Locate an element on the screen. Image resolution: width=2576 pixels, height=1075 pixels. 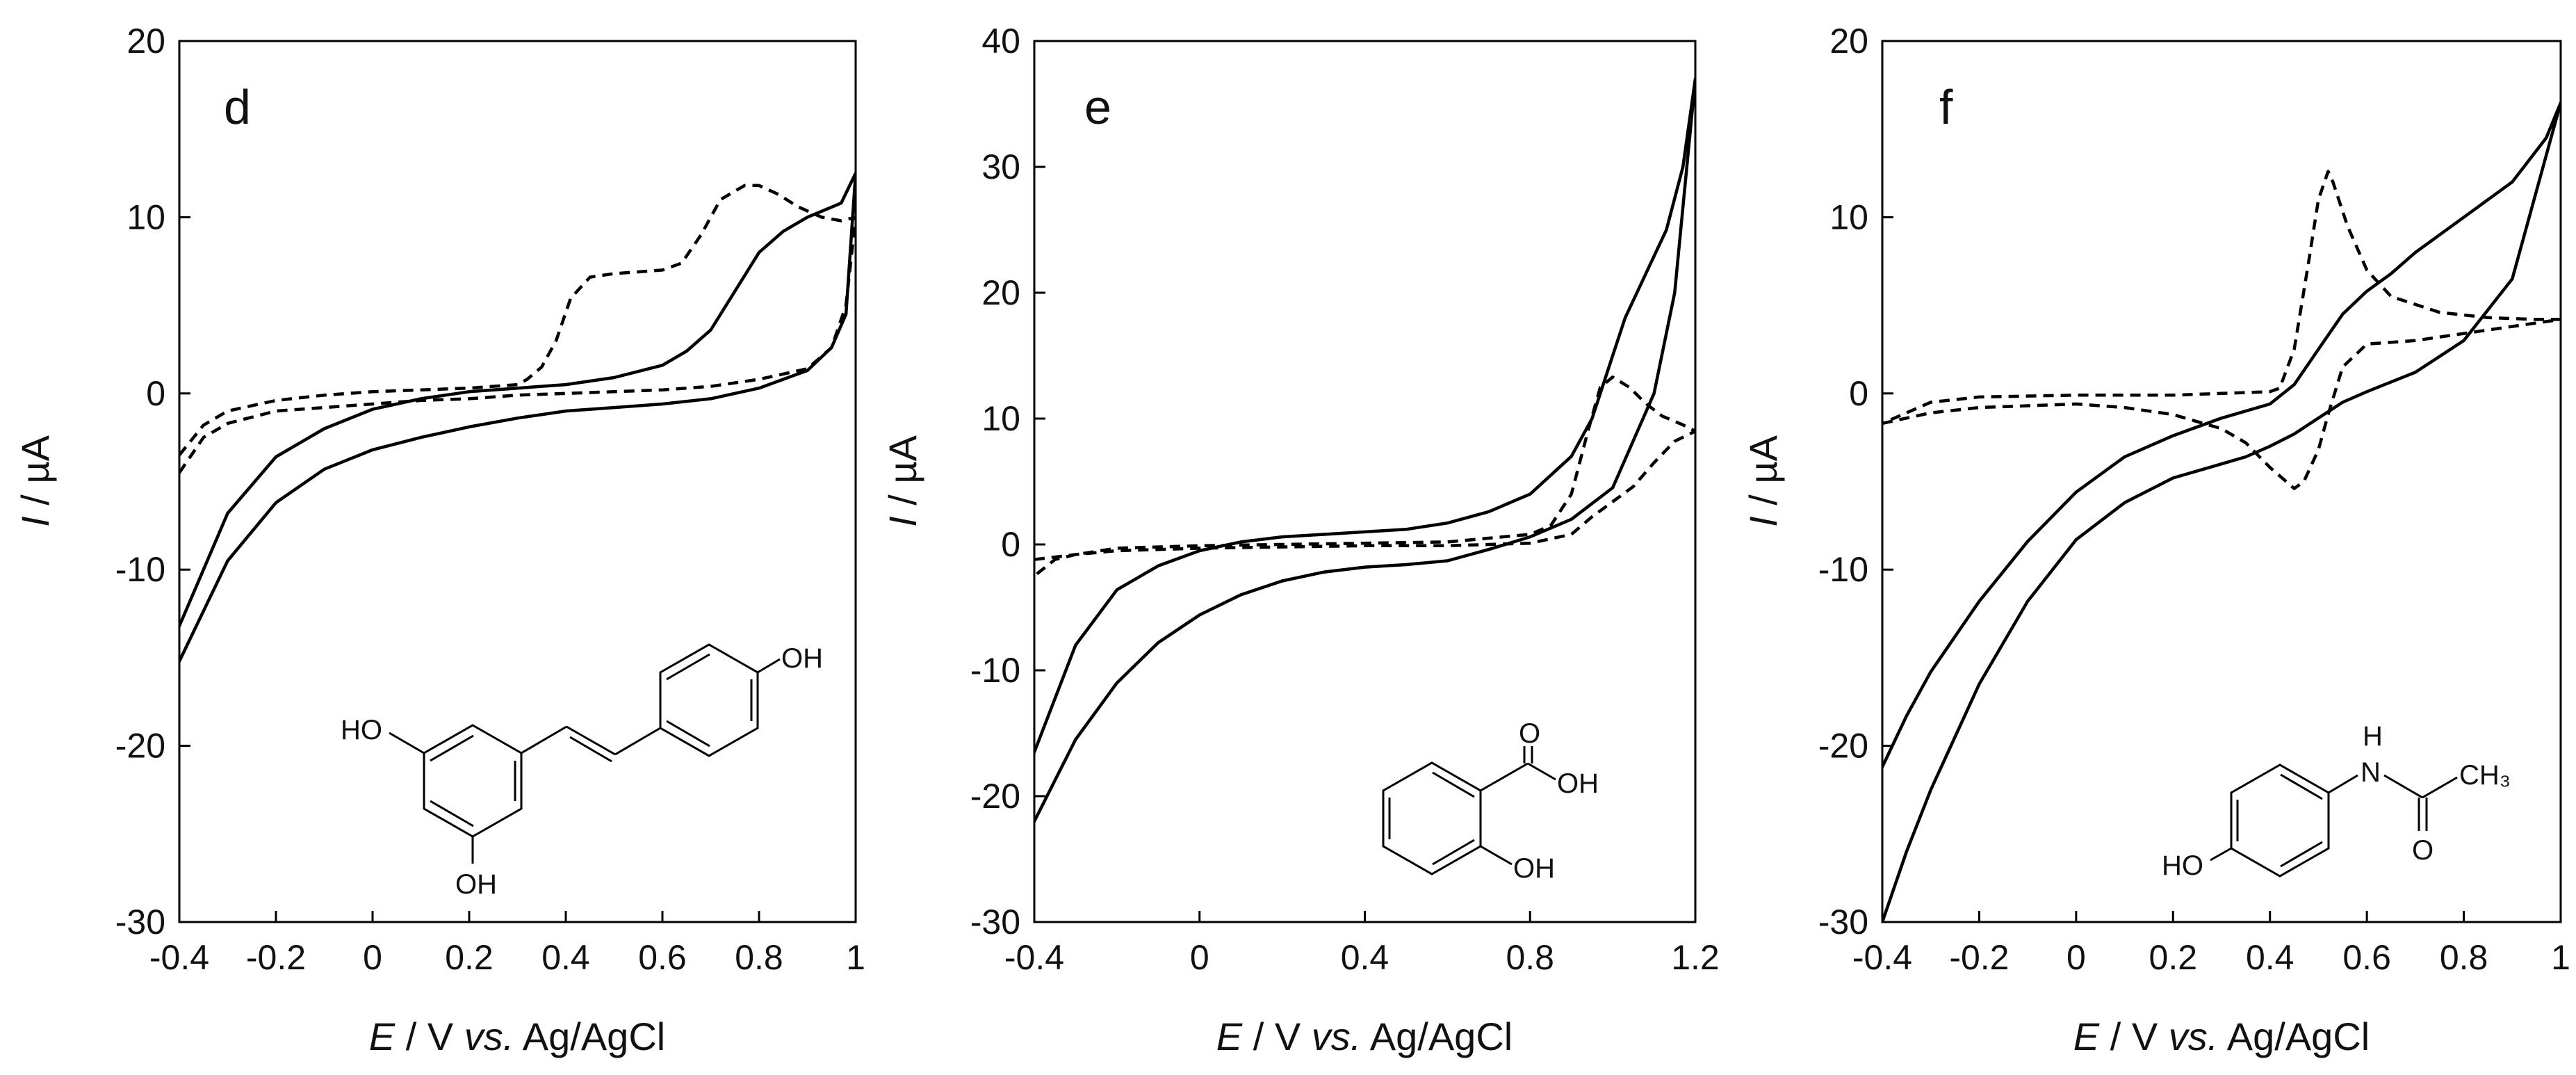
panel-d-data is located at coordinates (517, 417).